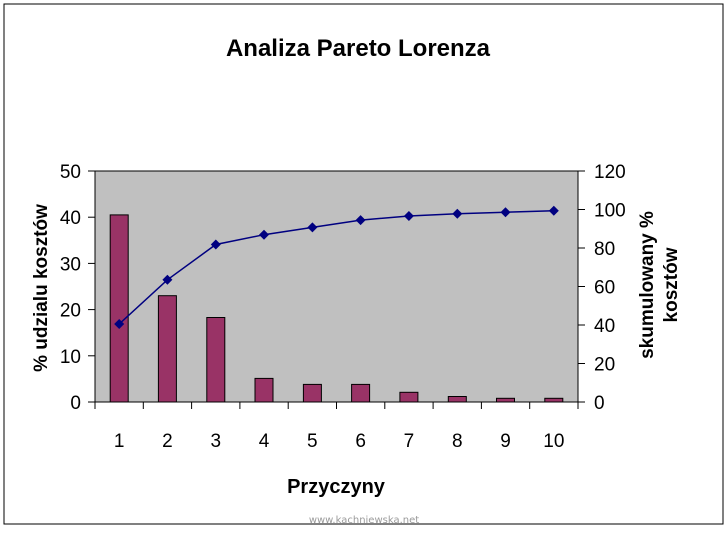  Describe the element at coordinates (610, 172) in the screenshot. I see `right-tick-label-120: 120` at that location.